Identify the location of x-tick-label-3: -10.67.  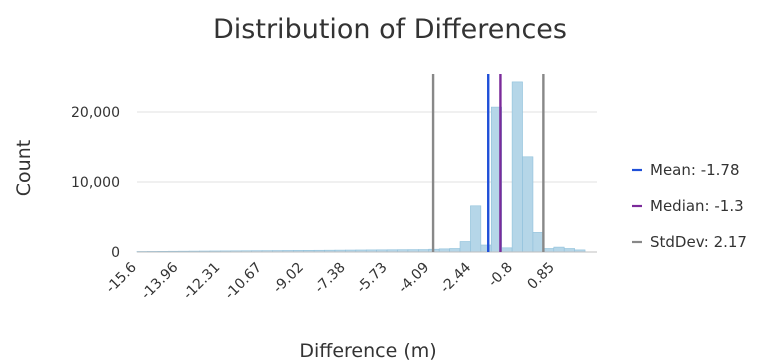
(243, 281).